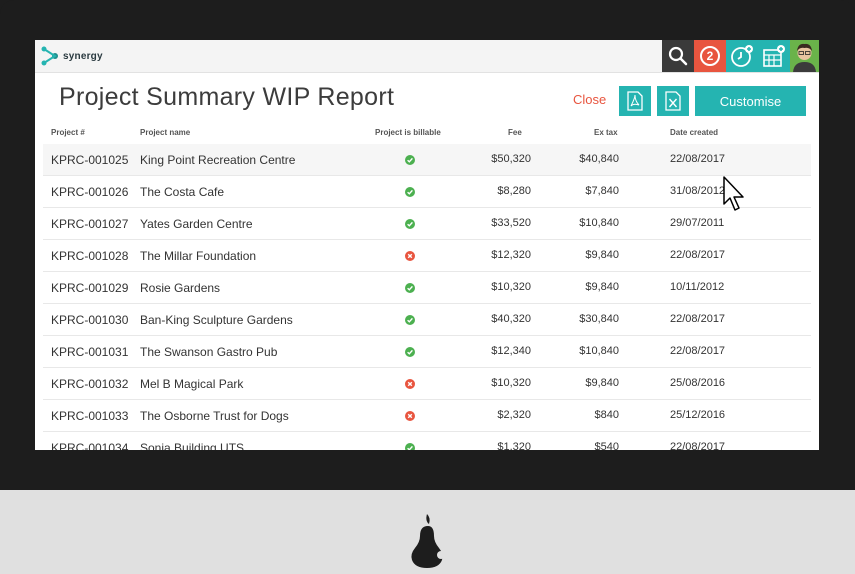 The image size is (855, 574). What do you see at coordinates (599, 351) in the screenshot?
I see `ex-tax-value: $10,840` at bounding box center [599, 351].